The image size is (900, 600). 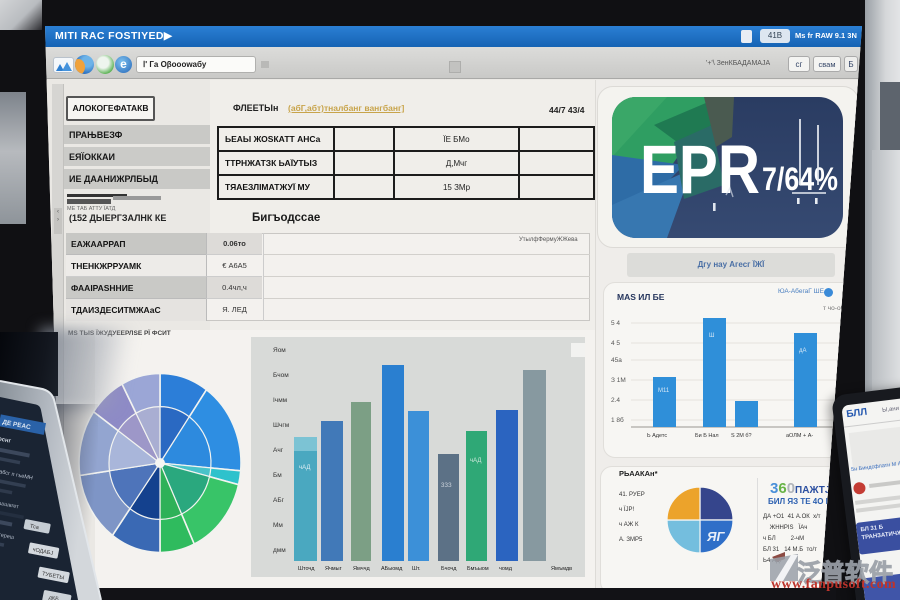 I want to click on svg-text: Бчочд, so click(x=449, y=569).